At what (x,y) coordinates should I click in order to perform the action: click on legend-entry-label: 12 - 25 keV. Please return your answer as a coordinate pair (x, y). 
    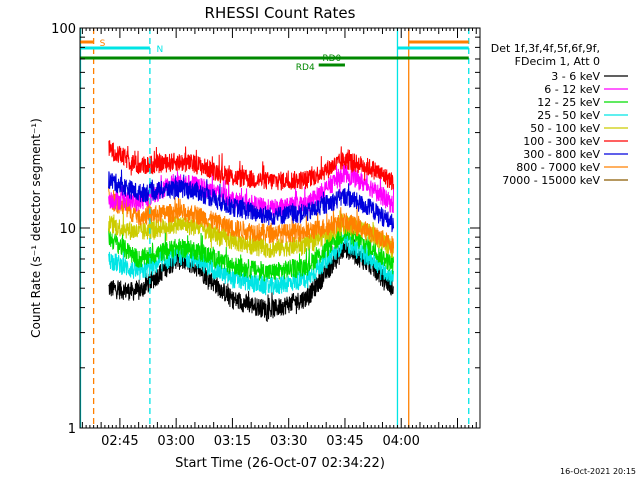
    Looking at the image, I should click on (568, 102).